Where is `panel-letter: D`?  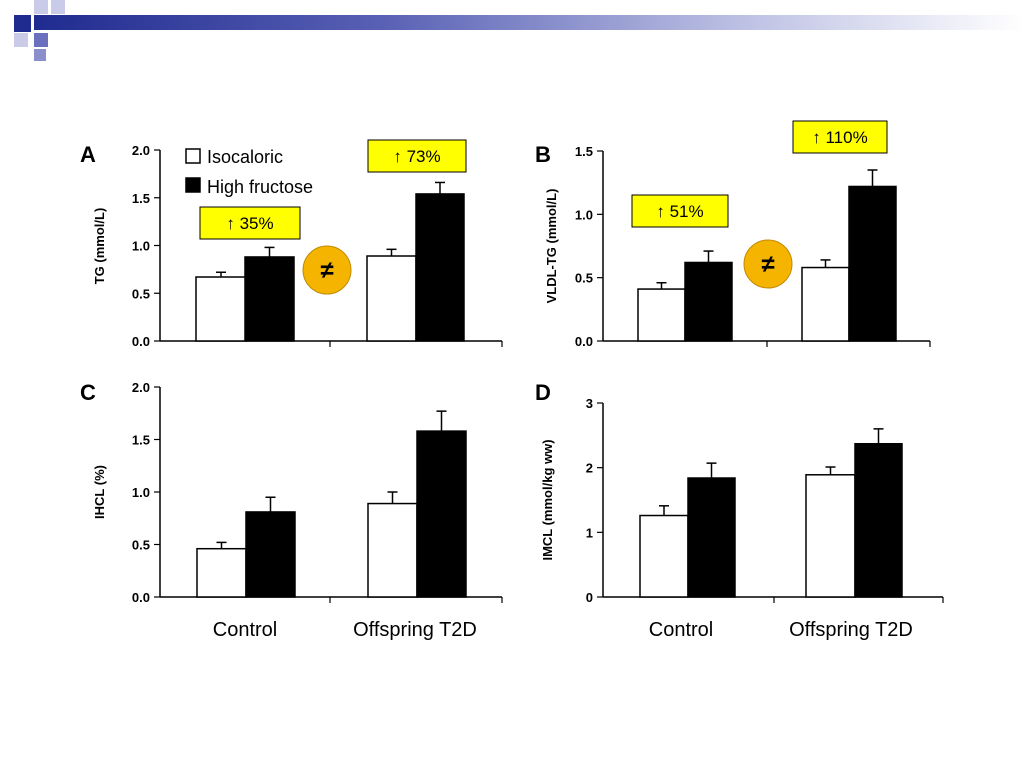
panel-letter: D is located at coordinates (543, 392).